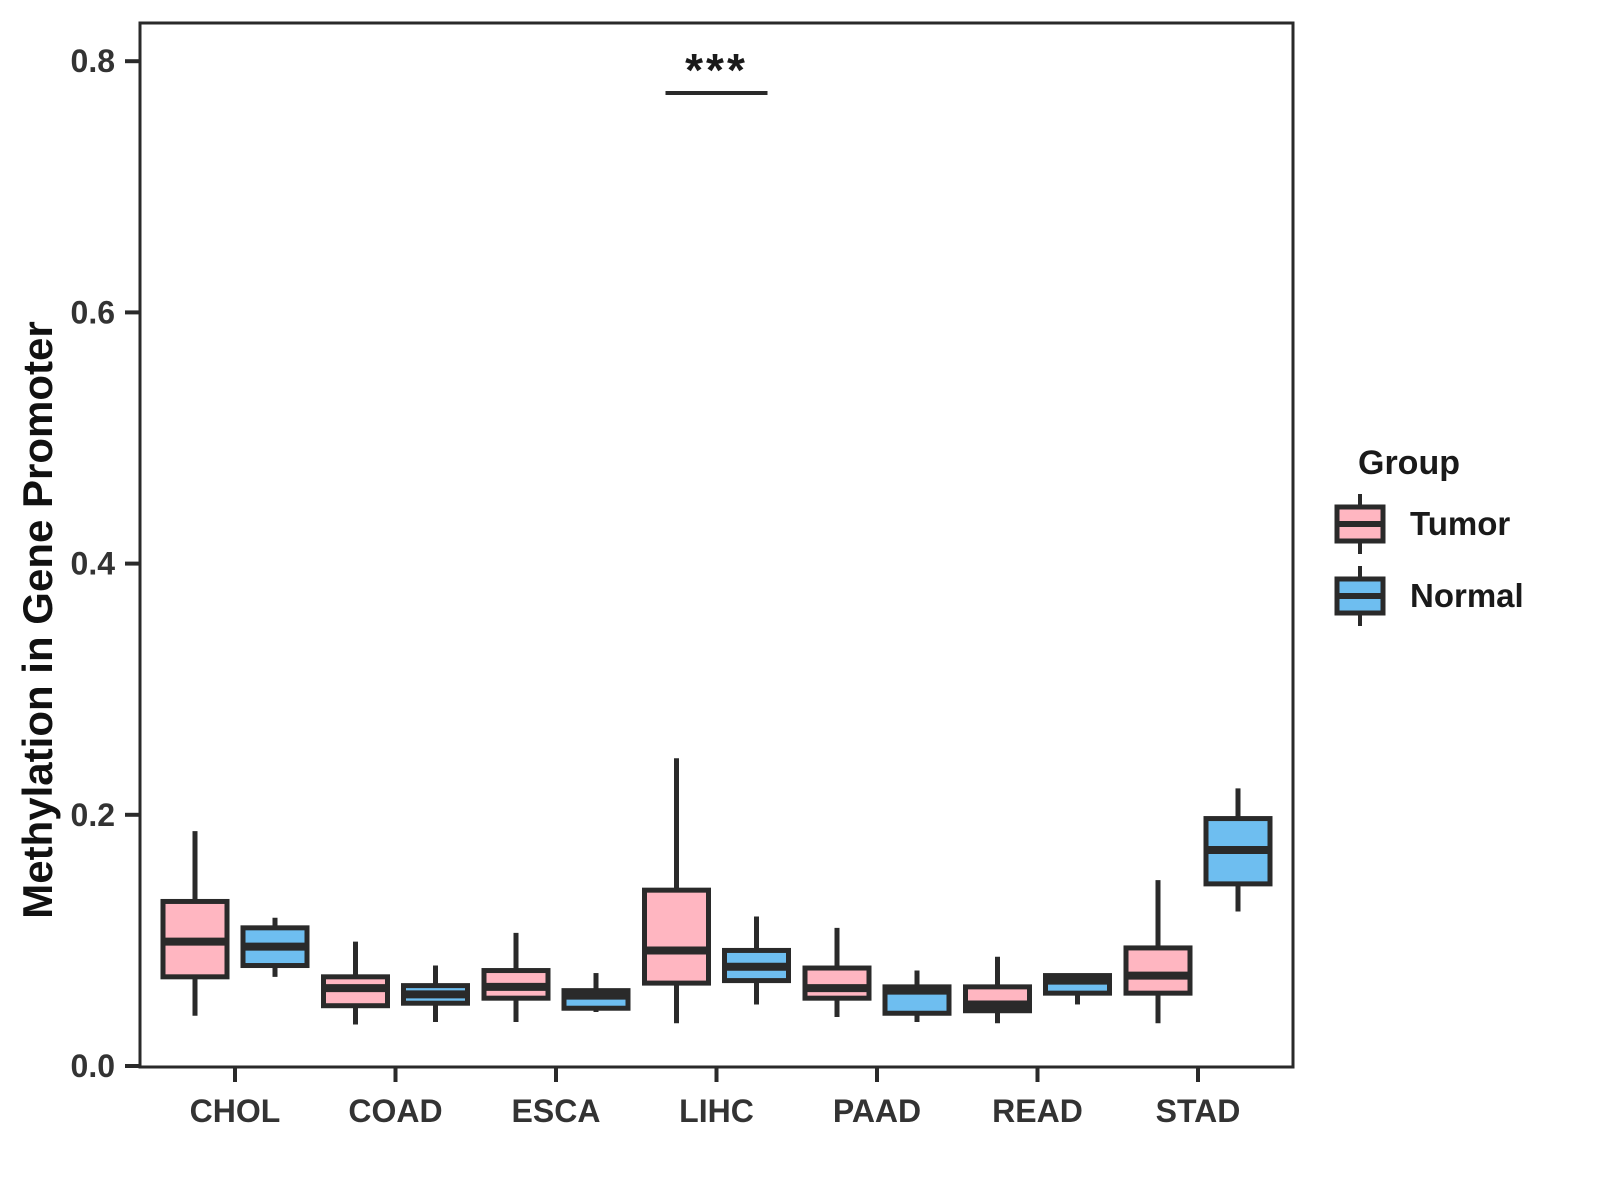 The height and width of the screenshot is (1200, 1600). I want to click on normal-boxplot-key-icon, so click(1360, 596).